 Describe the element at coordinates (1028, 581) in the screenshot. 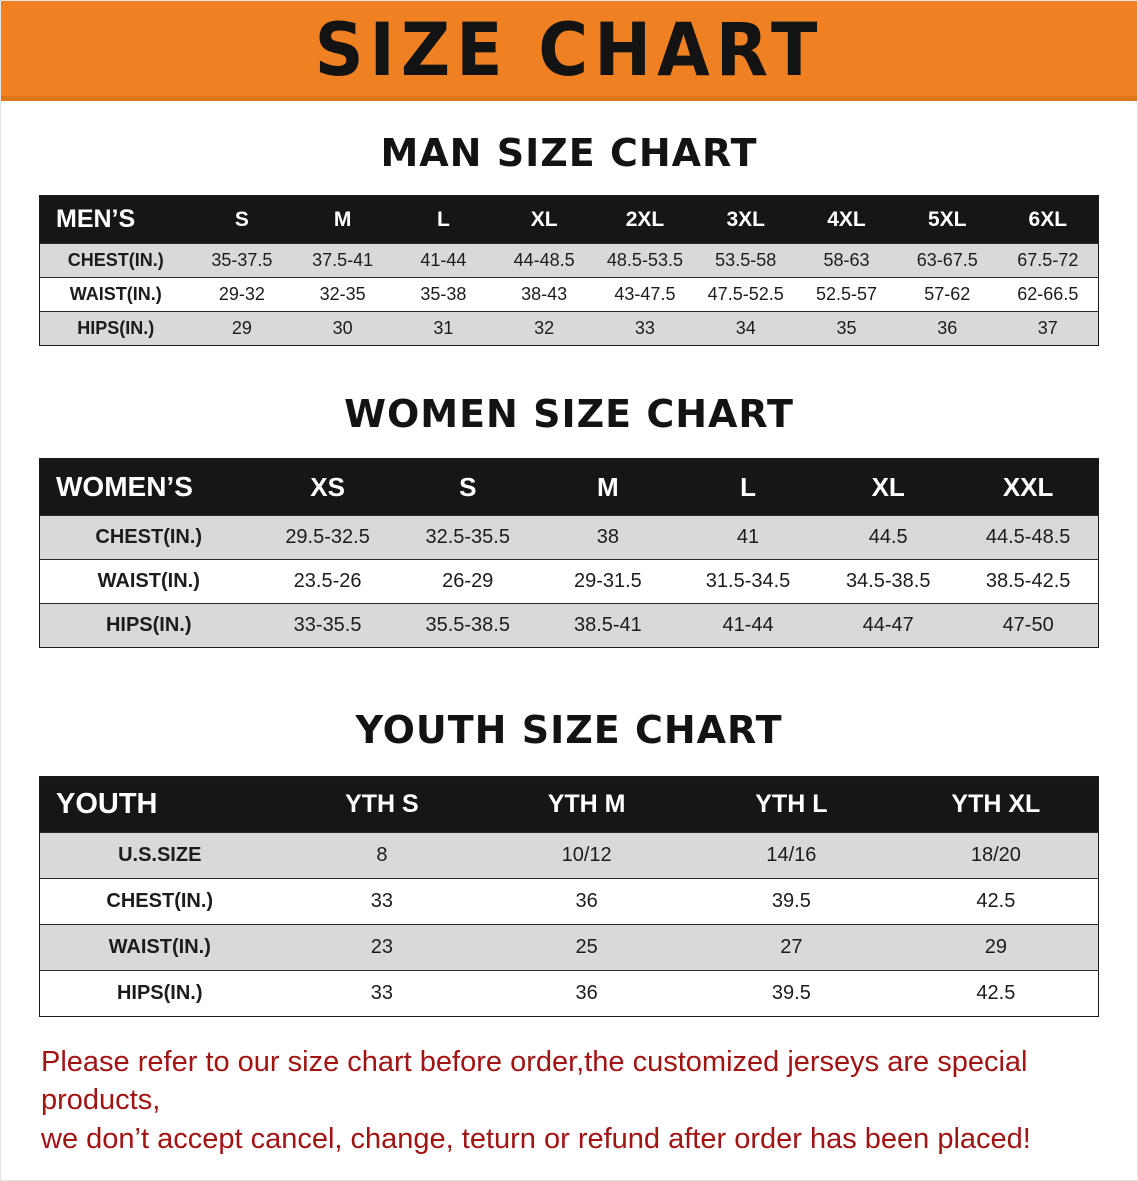

I see `size-value-cell: 38.5-42.5` at that location.